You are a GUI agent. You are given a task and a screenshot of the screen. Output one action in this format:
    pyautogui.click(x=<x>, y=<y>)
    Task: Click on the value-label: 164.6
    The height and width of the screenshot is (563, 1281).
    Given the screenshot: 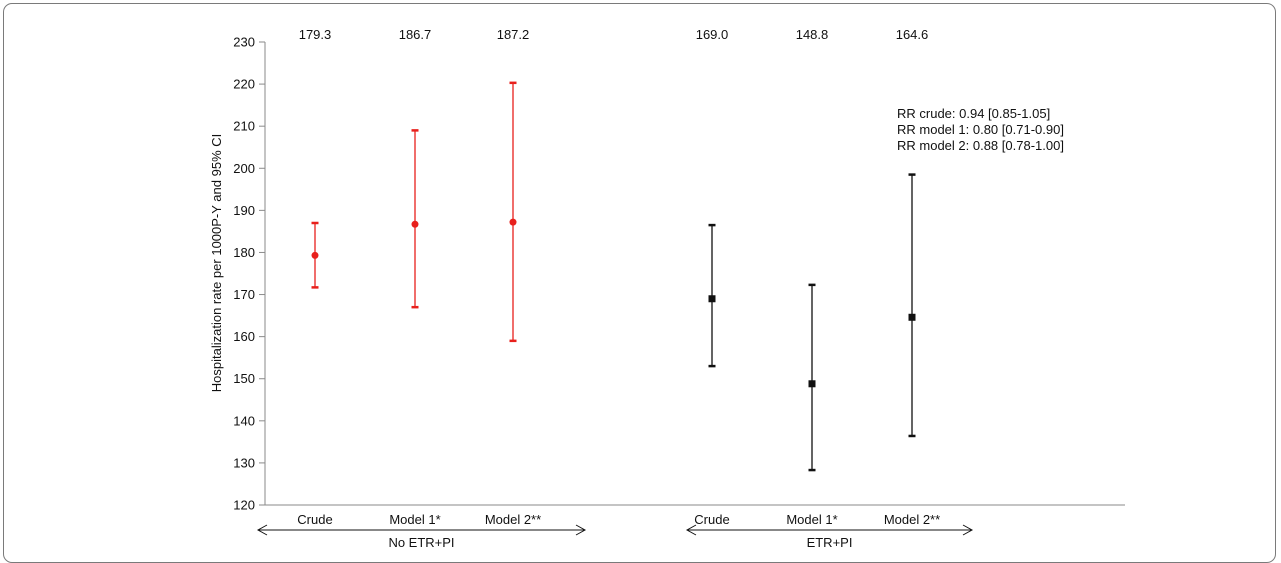 What is the action you would take?
    pyautogui.click(x=912, y=34)
    